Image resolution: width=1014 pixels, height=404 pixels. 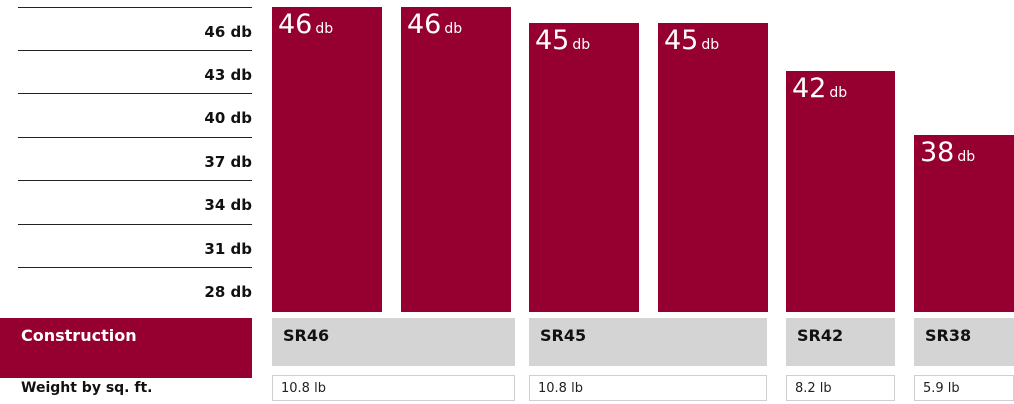 What do you see at coordinates (840, 388) in the screenshot?
I see `weight-cell-sr42: 8.2 lb` at bounding box center [840, 388].